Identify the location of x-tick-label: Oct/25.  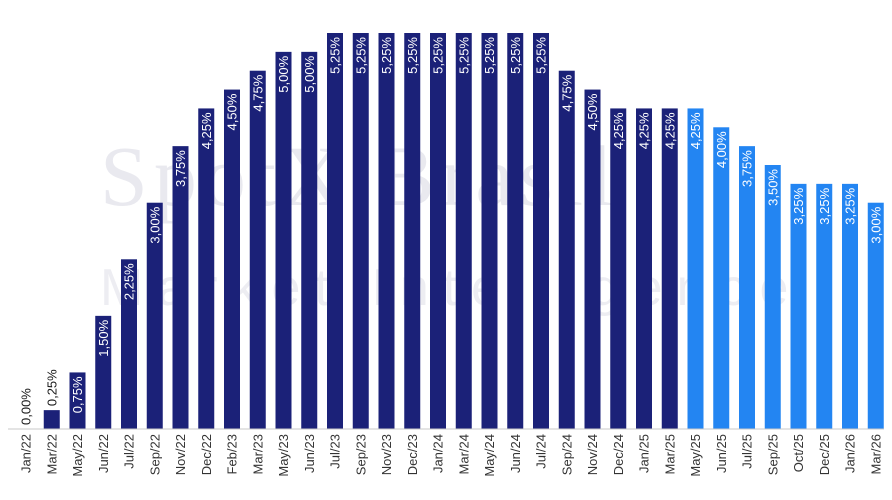
(798, 453).